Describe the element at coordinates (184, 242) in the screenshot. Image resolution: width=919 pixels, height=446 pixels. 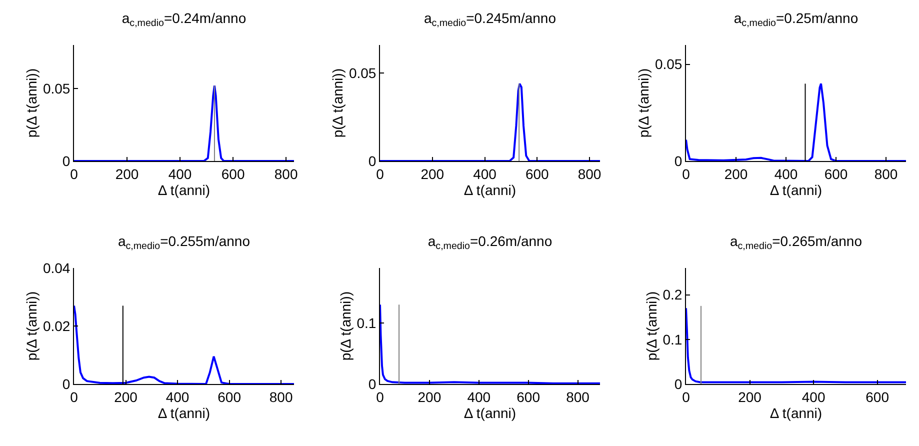
I see `chart-title: a$_{c,medio}$=0.255m/anno` at that location.